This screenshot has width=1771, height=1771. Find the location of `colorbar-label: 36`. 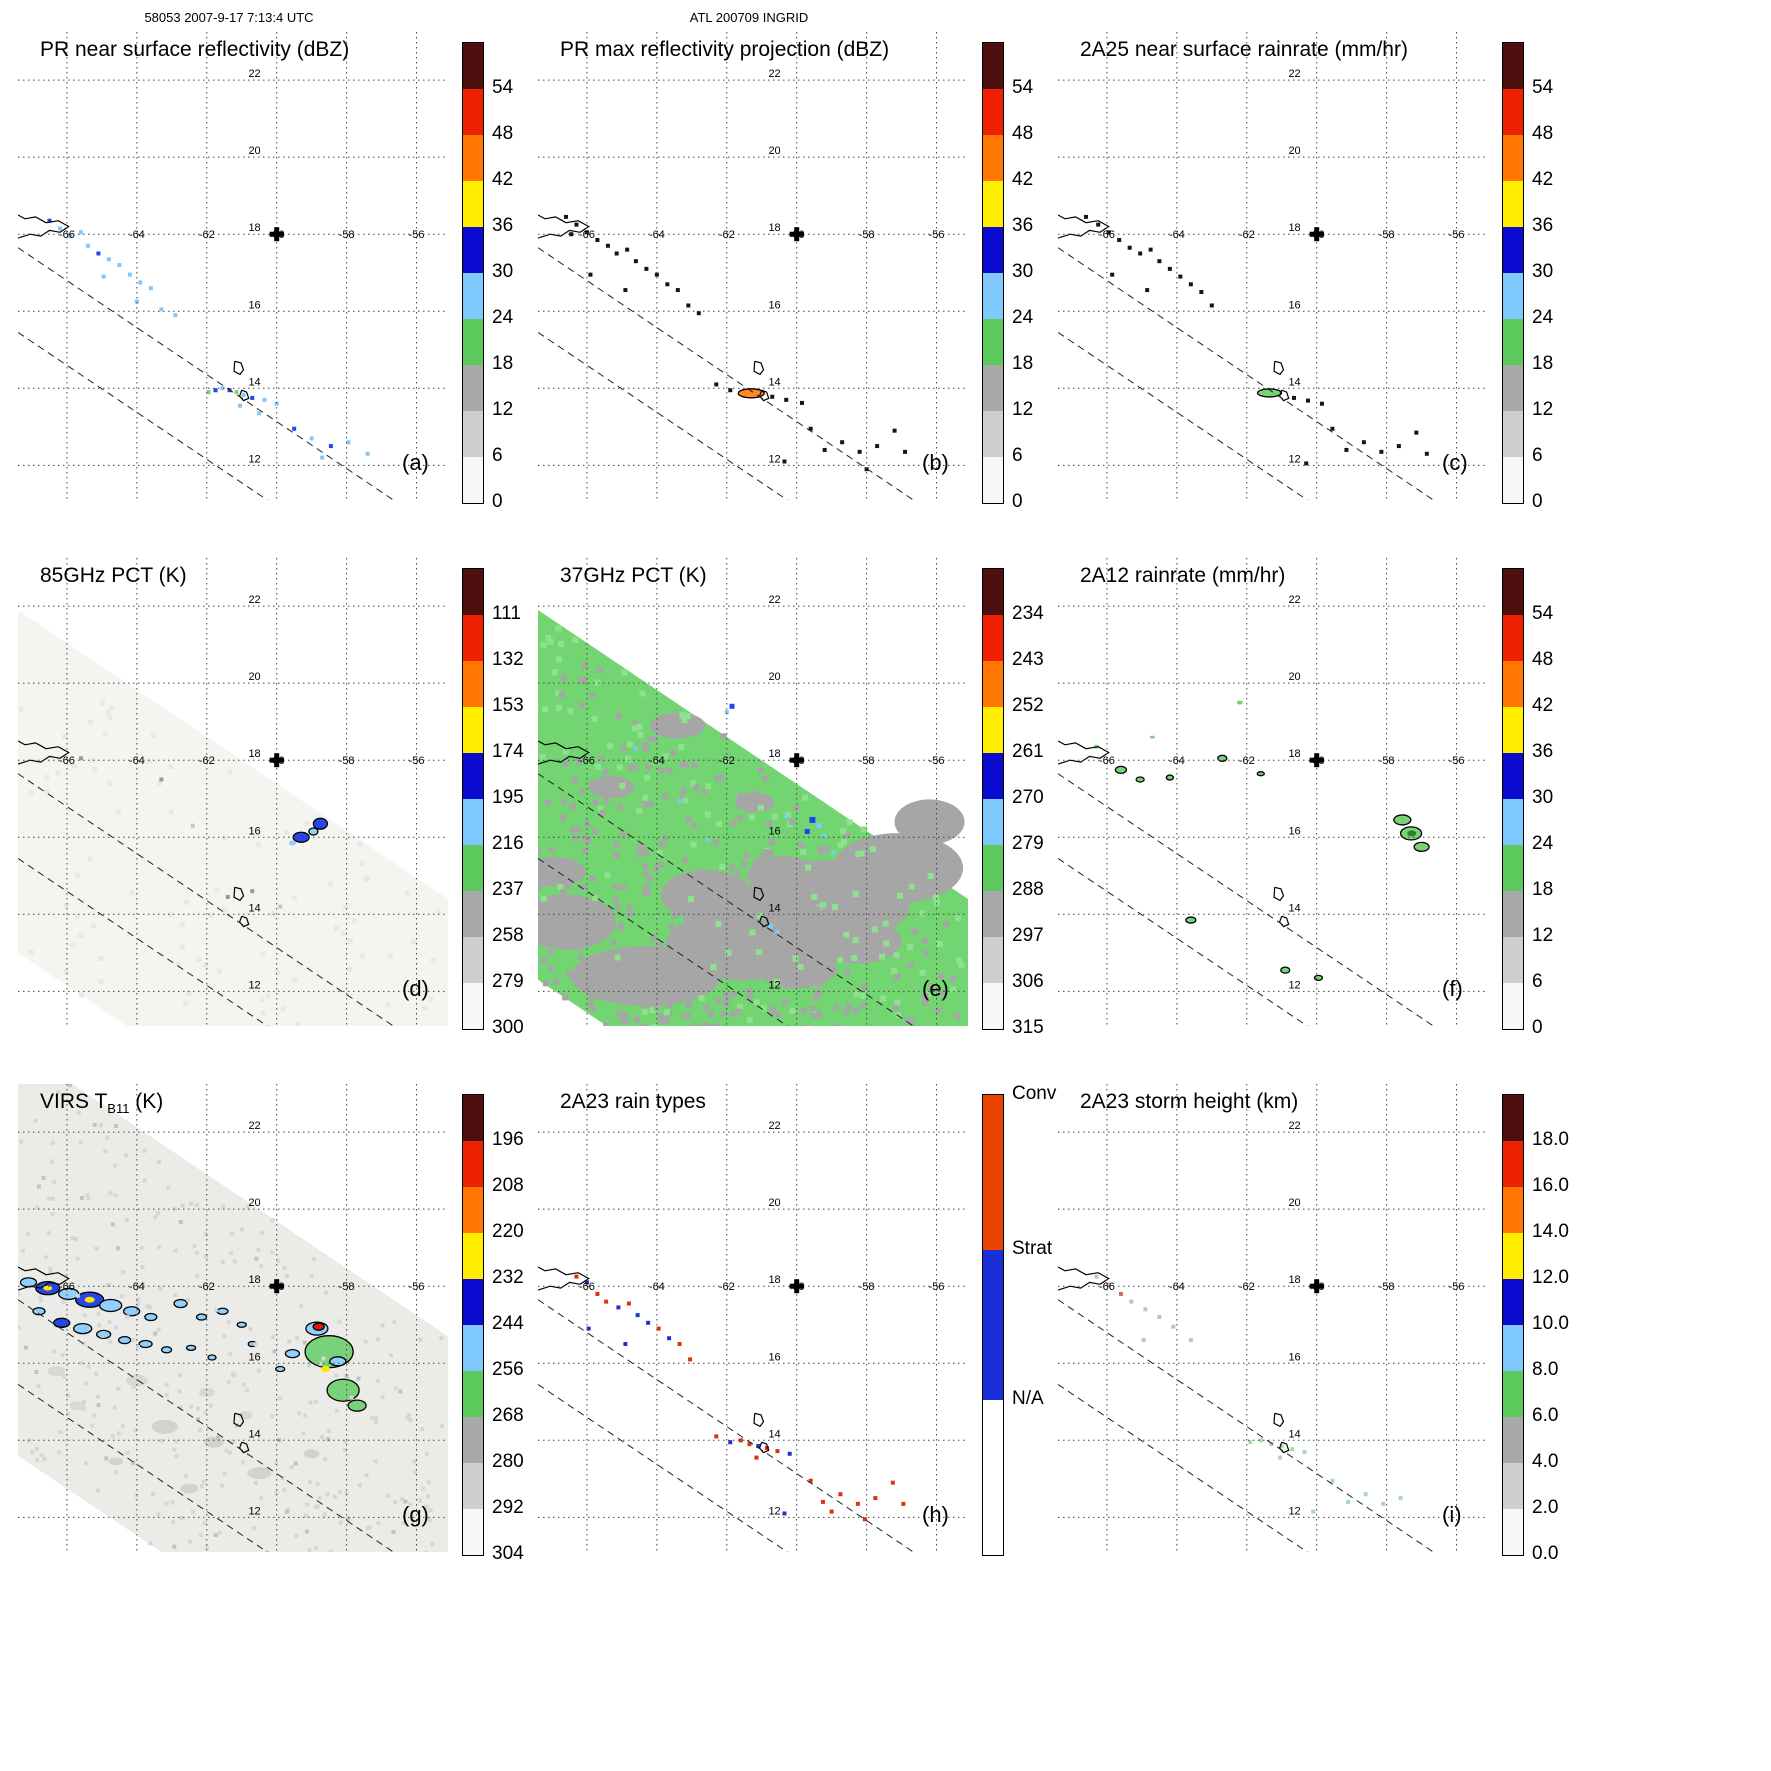

colorbar-label: 36 is located at coordinates (1543, 225).